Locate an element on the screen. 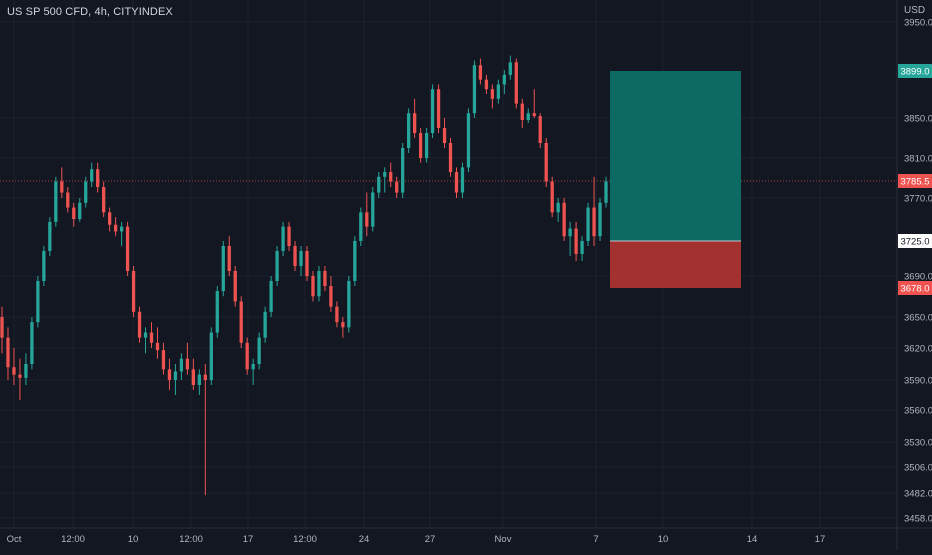  x-tick-label: 17 is located at coordinates (248, 539).